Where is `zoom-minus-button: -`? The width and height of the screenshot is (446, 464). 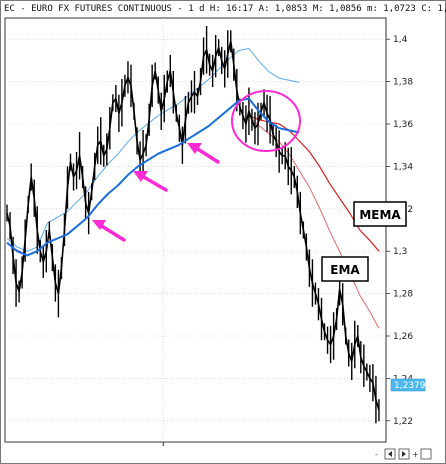 zoom-minus-button: - is located at coordinates (376, 454).